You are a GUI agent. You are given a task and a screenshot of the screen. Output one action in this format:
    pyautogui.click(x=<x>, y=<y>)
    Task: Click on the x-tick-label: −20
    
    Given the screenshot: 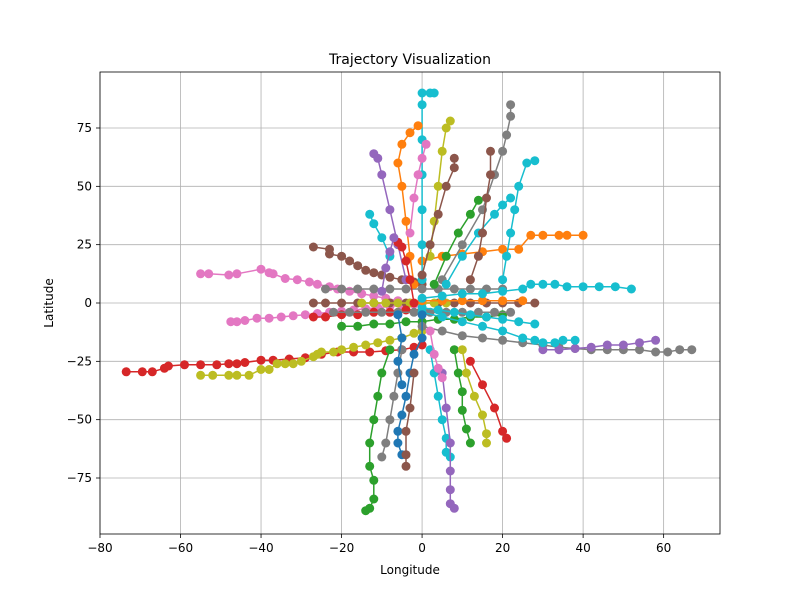 What is the action you would take?
    pyautogui.click(x=341, y=548)
    